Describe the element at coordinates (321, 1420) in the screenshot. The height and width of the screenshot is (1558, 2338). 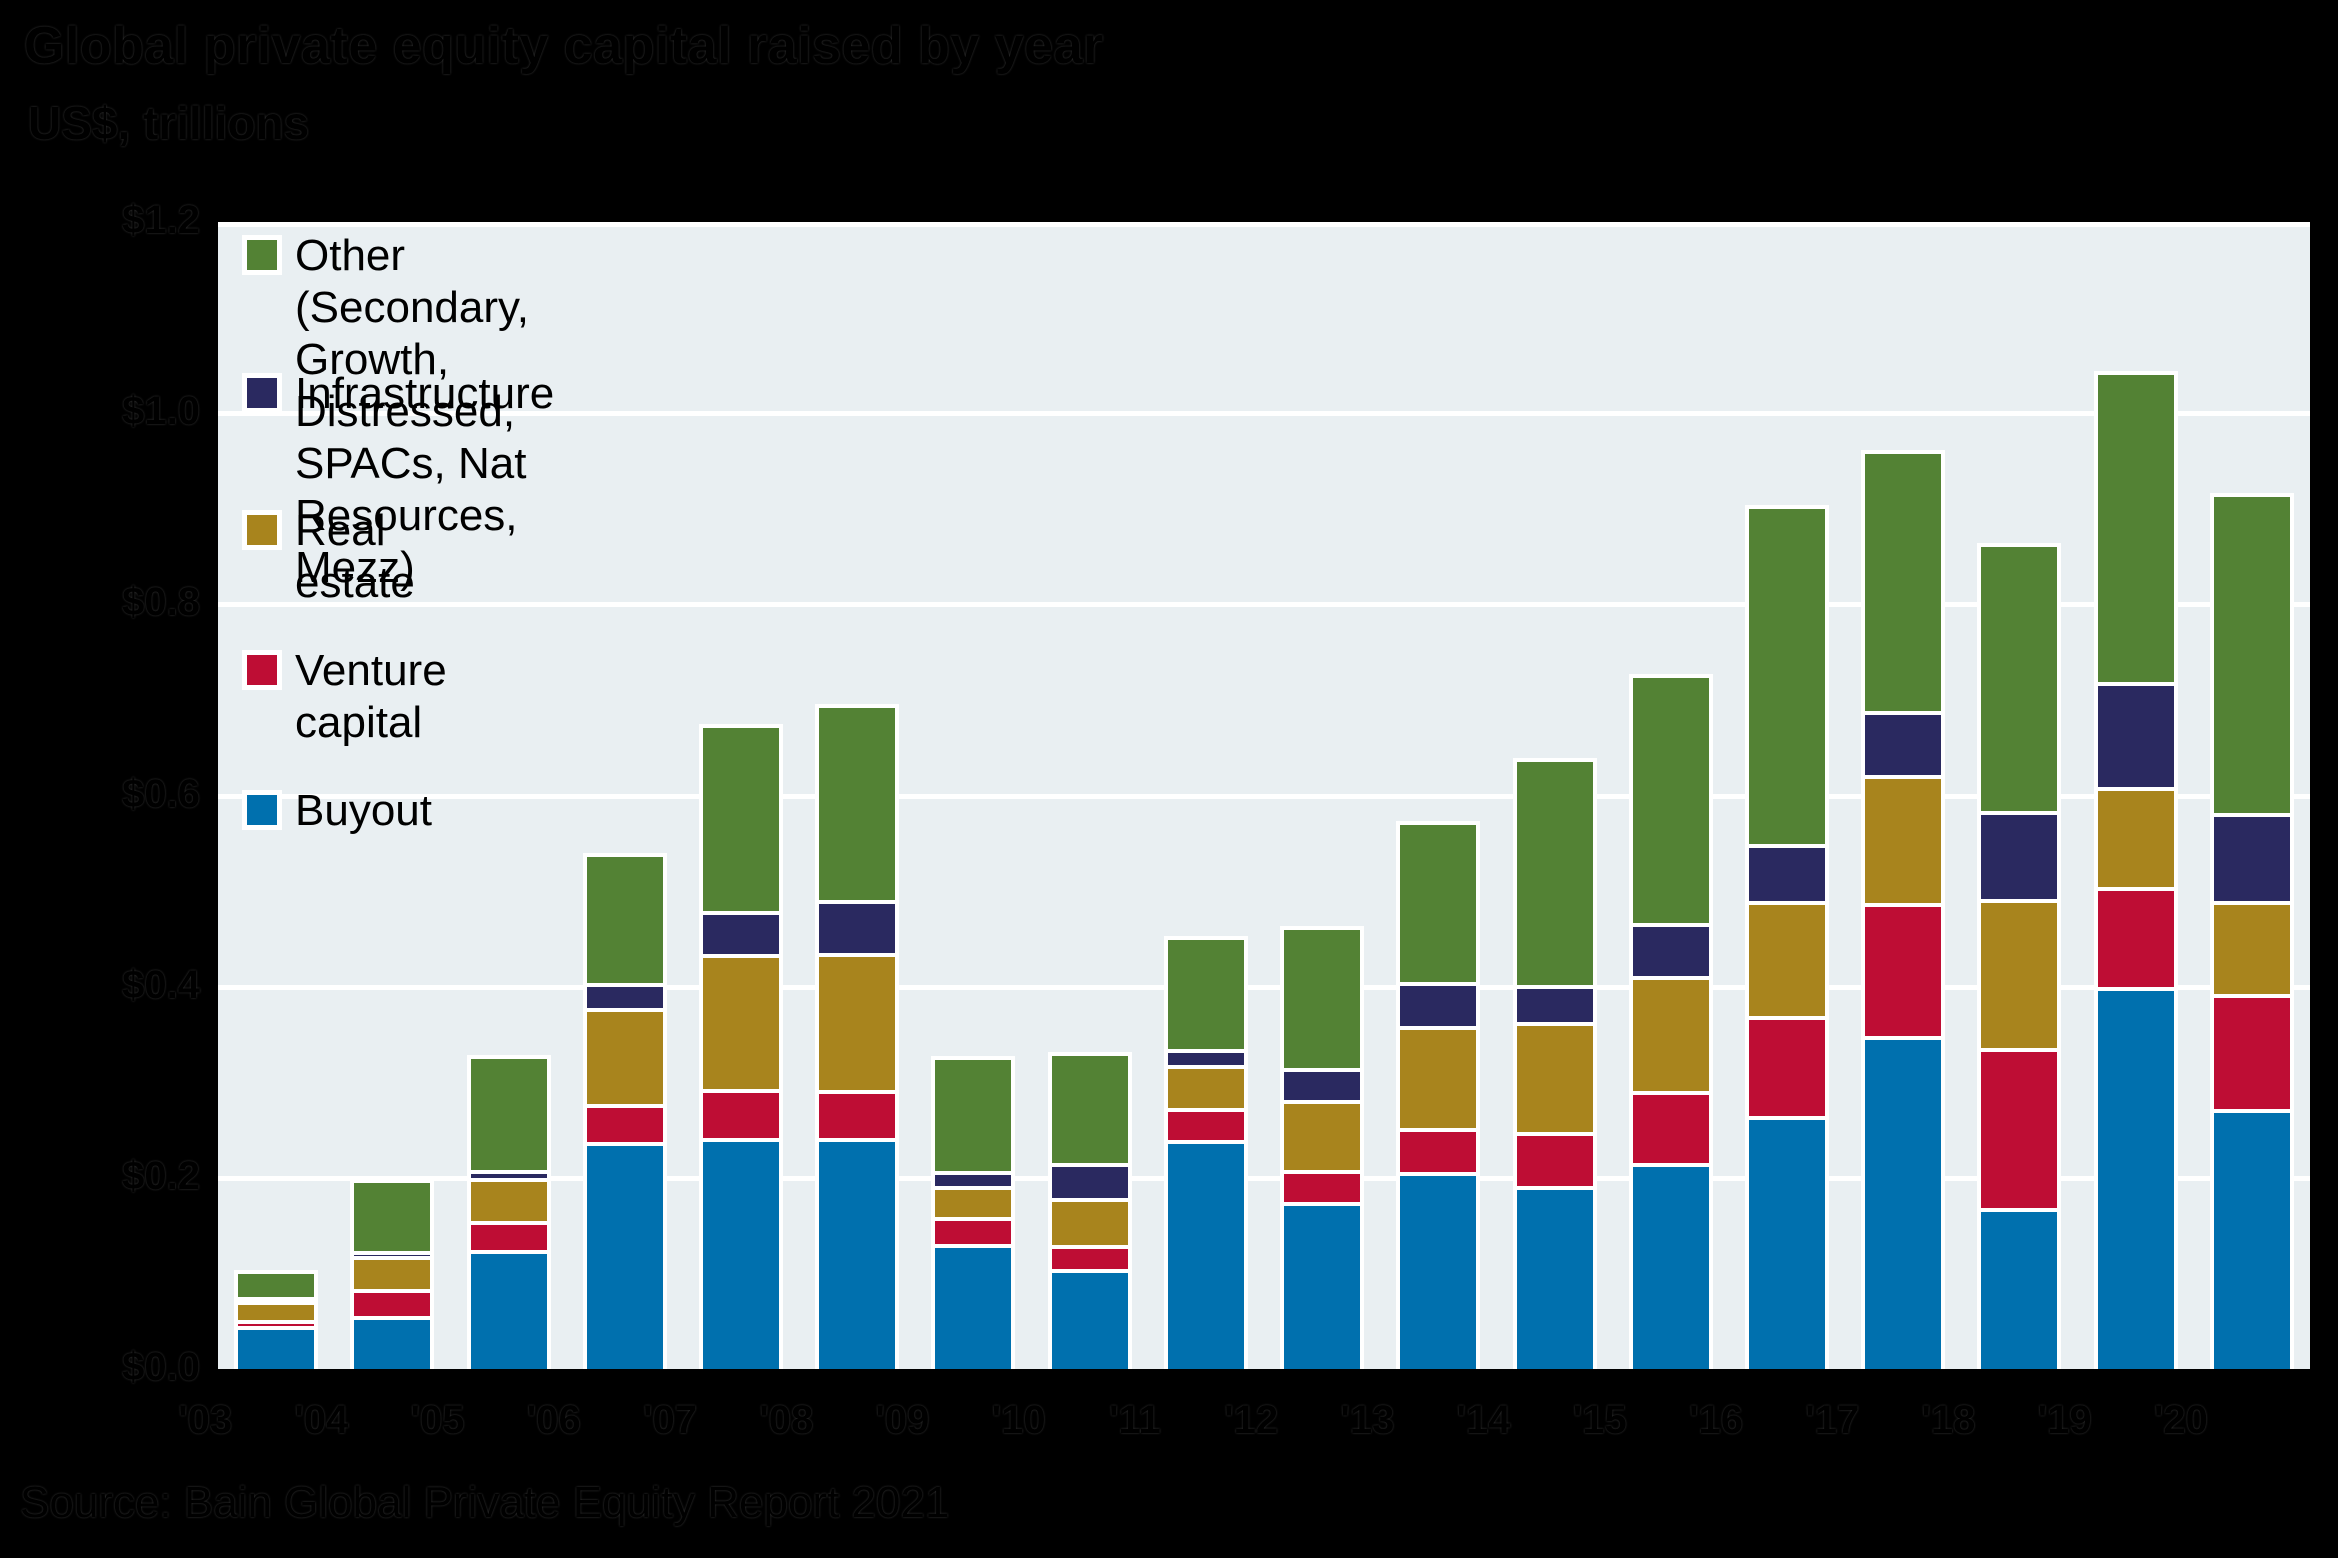
I see `x-tick-label: '04` at that location.